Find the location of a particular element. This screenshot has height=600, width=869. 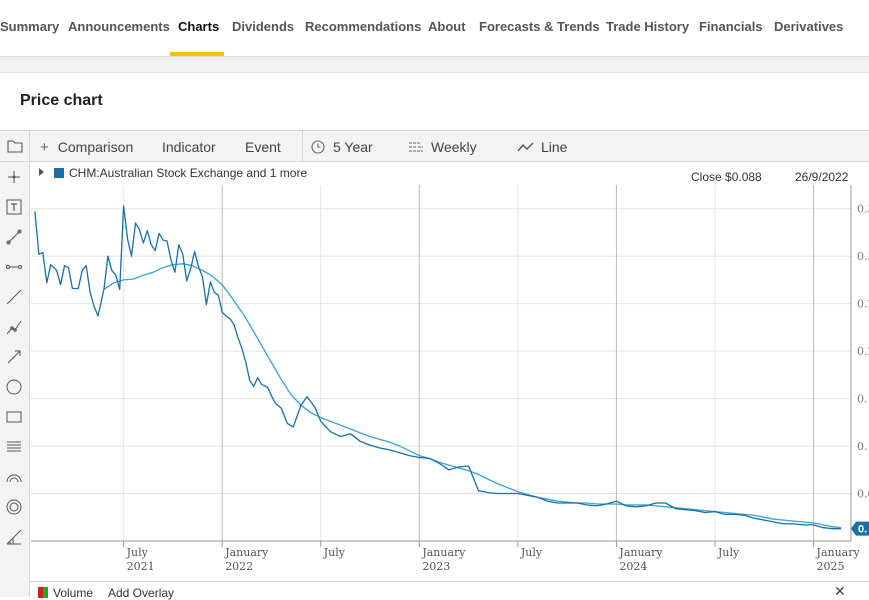

event-button: Event is located at coordinates (263, 147).